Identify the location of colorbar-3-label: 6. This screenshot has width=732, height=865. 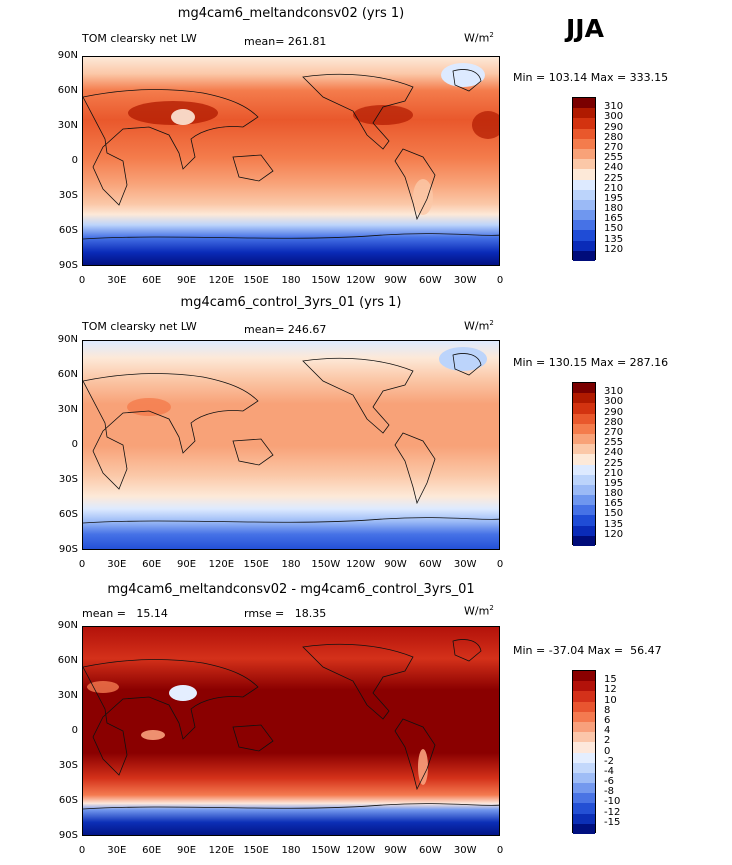
(607, 720).